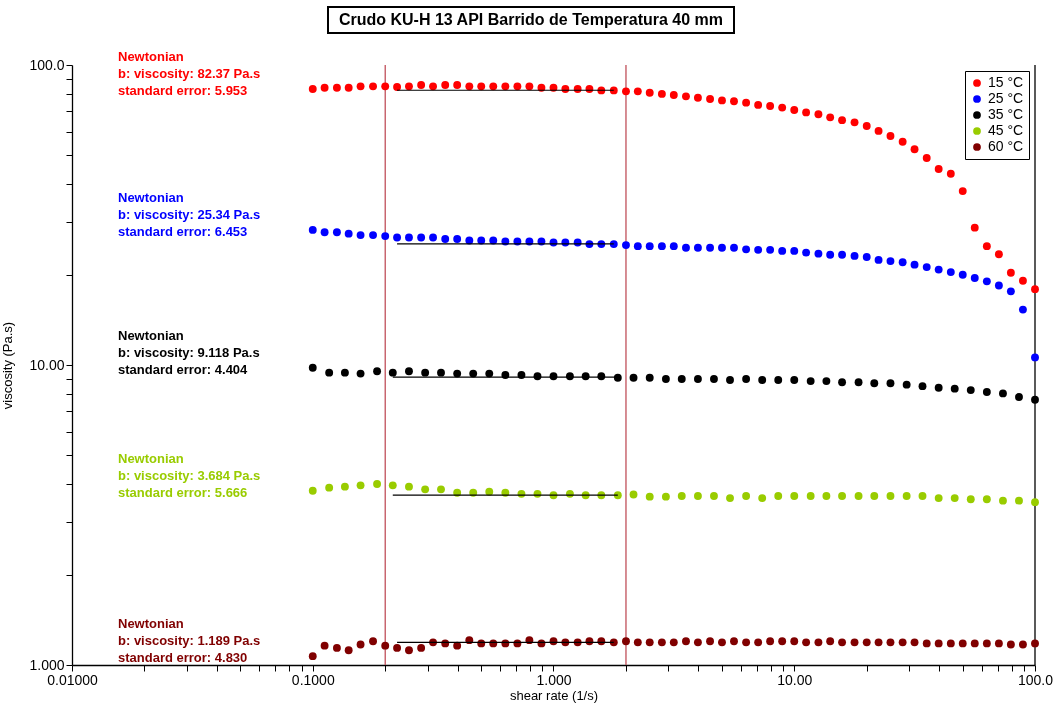 The height and width of the screenshot is (718, 1062). Describe the element at coordinates (1006, 114) in the screenshot. I see `legend-label: 35 °C` at that location.